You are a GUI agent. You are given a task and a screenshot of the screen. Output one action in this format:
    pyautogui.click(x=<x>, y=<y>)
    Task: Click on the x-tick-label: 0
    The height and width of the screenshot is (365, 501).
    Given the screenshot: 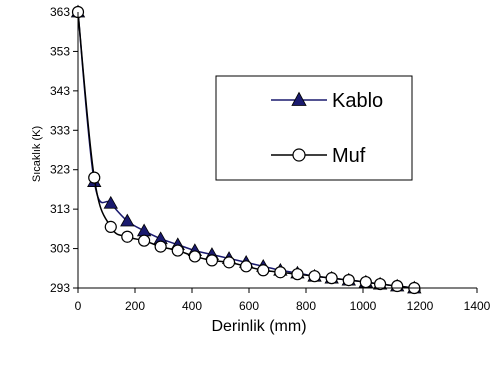 What is the action you would take?
    pyautogui.click(x=78, y=306)
    